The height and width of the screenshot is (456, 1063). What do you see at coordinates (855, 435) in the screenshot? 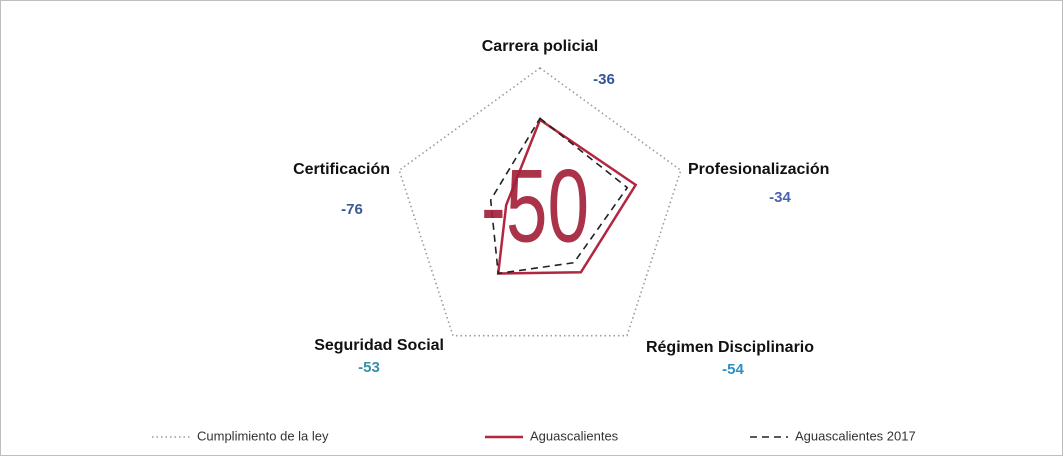
I see `legend-label: Aguascalientes 2017` at bounding box center [855, 435].